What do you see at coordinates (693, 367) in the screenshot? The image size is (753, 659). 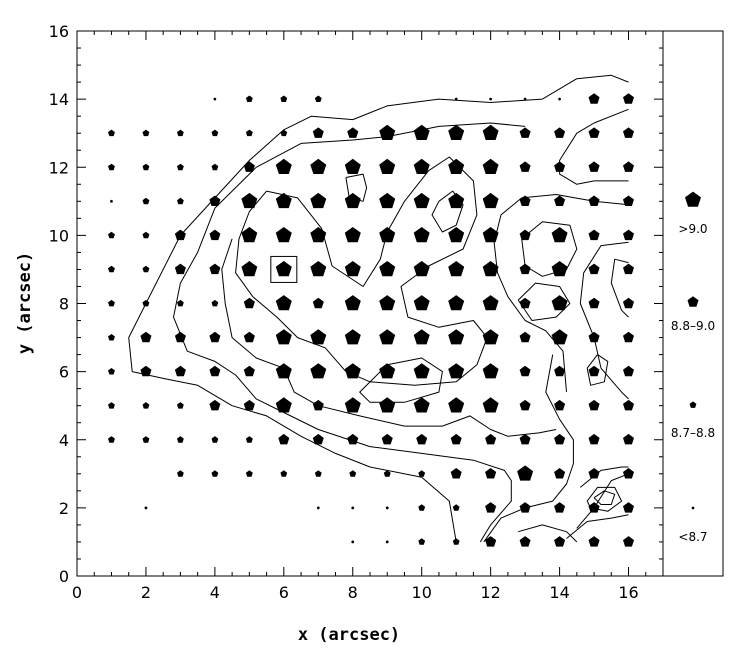 I see `legend: >9.0 8.8–9.0 8.7–8.8 <8.7` at bounding box center [693, 367].